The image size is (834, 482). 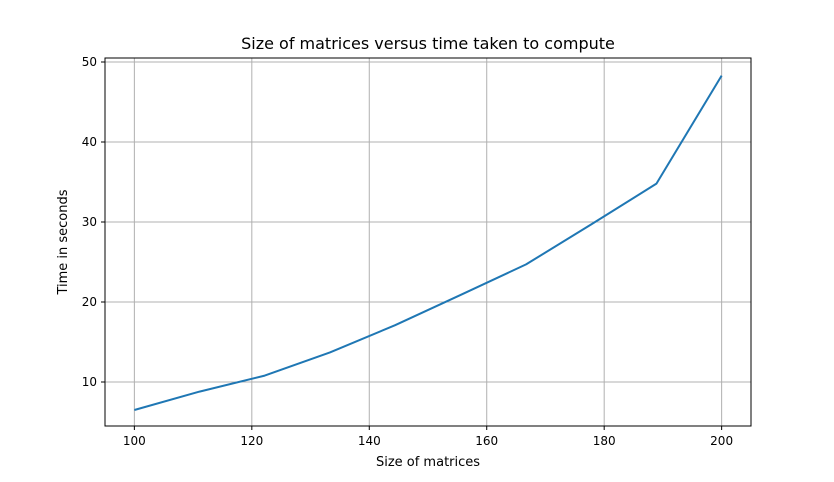 What do you see at coordinates (89, 62) in the screenshot?
I see `y-tick-label: 50` at bounding box center [89, 62].